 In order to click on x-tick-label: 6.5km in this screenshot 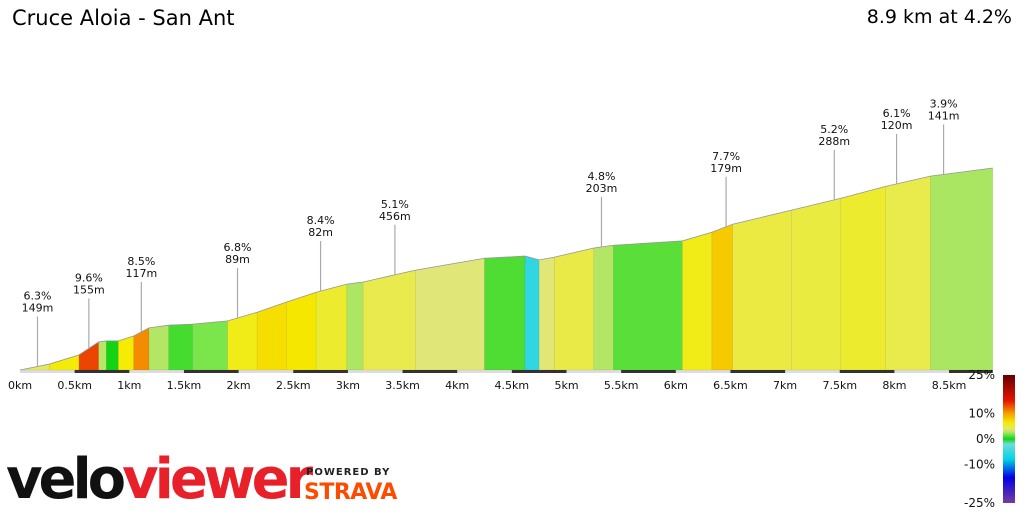, I will do `click(730, 385)`.